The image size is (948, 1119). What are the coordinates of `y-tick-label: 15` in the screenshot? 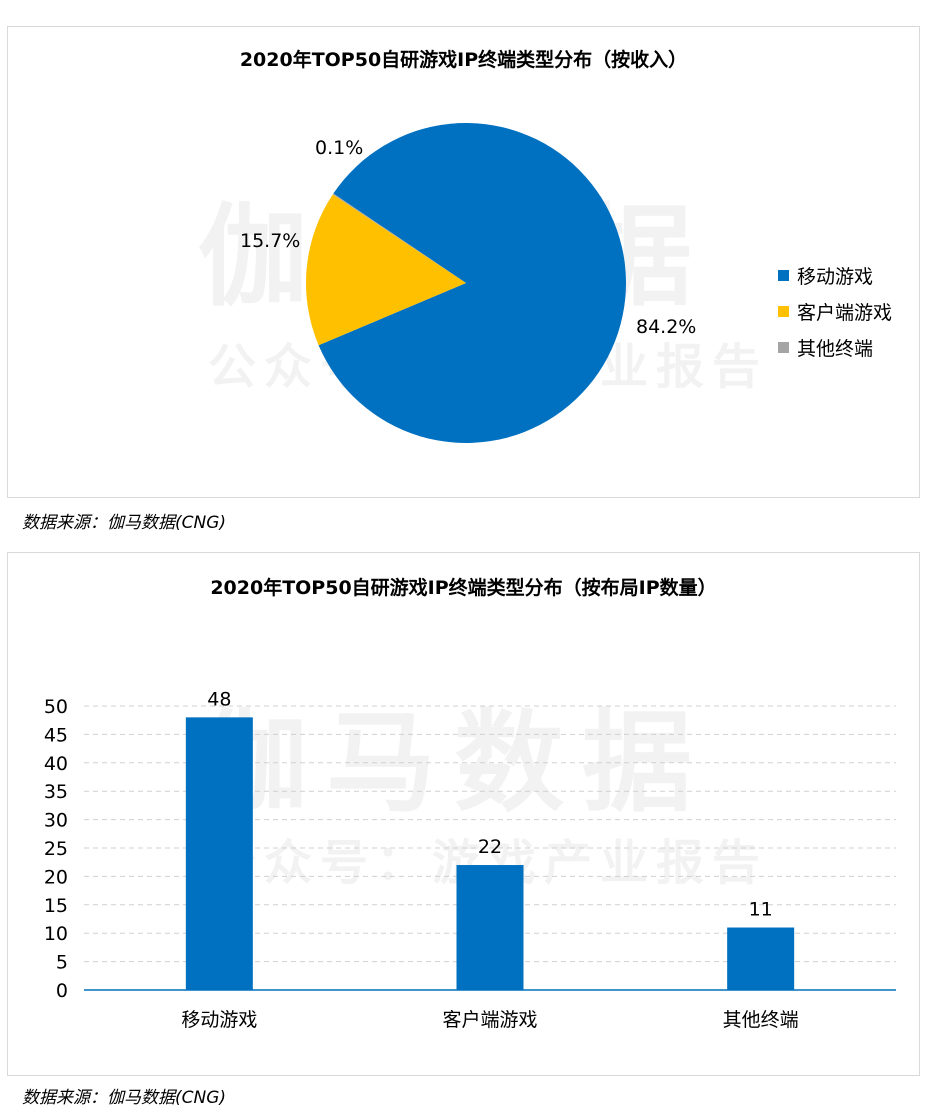 It's located at (56, 906).